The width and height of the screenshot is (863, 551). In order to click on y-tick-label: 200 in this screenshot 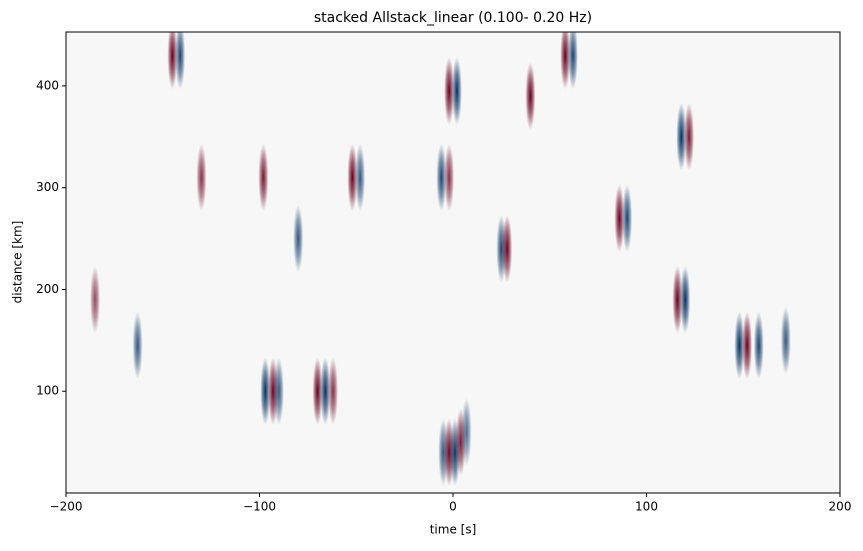, I will do `click(47, 289)`.